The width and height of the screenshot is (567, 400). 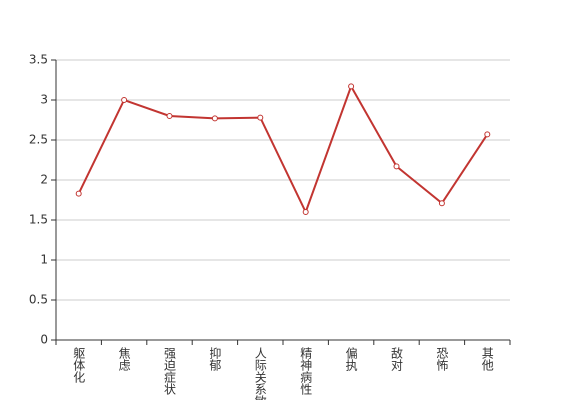 What do you see at coordinates (44, 100) in the screenshot?
I see `y-tick-label: 3` at bounding box center [44, 100].